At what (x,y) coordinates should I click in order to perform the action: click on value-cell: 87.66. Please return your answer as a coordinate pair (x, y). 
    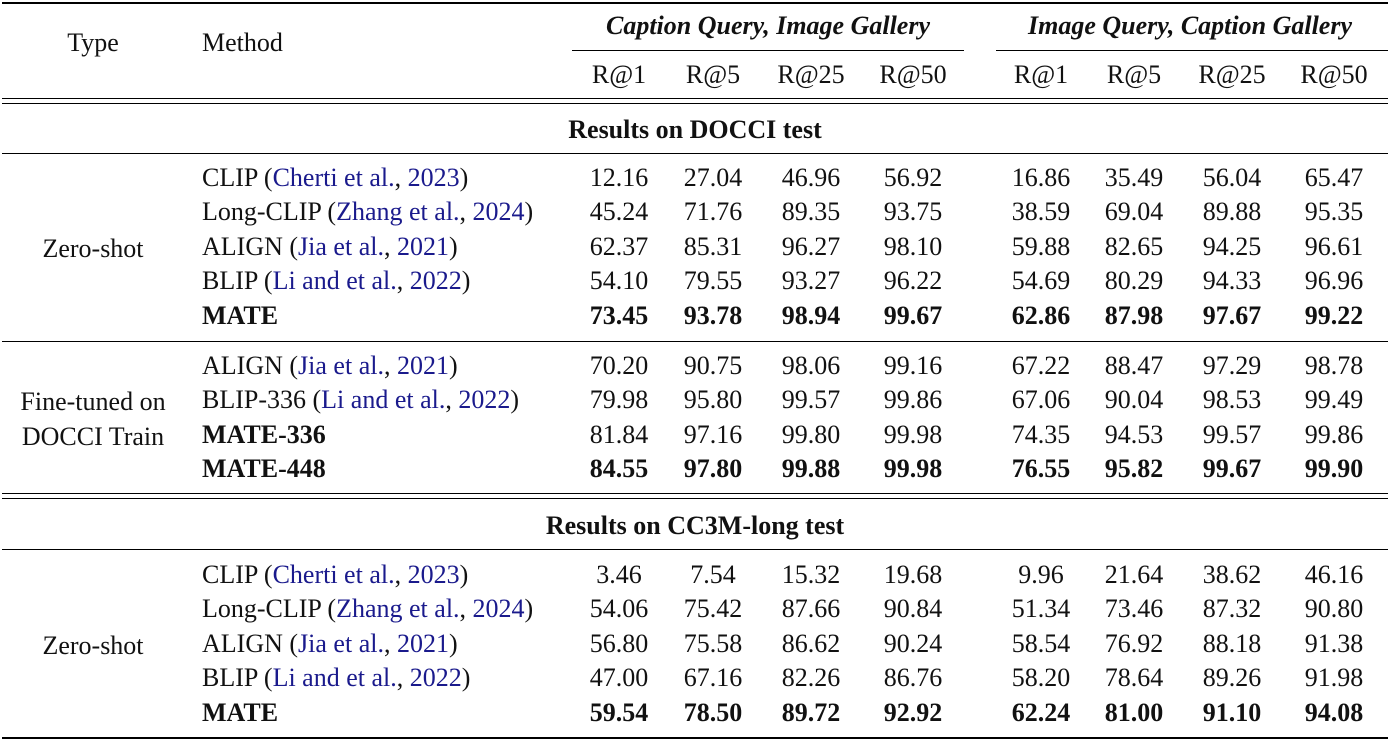
    Looking at the image, I should click on (811, 609).